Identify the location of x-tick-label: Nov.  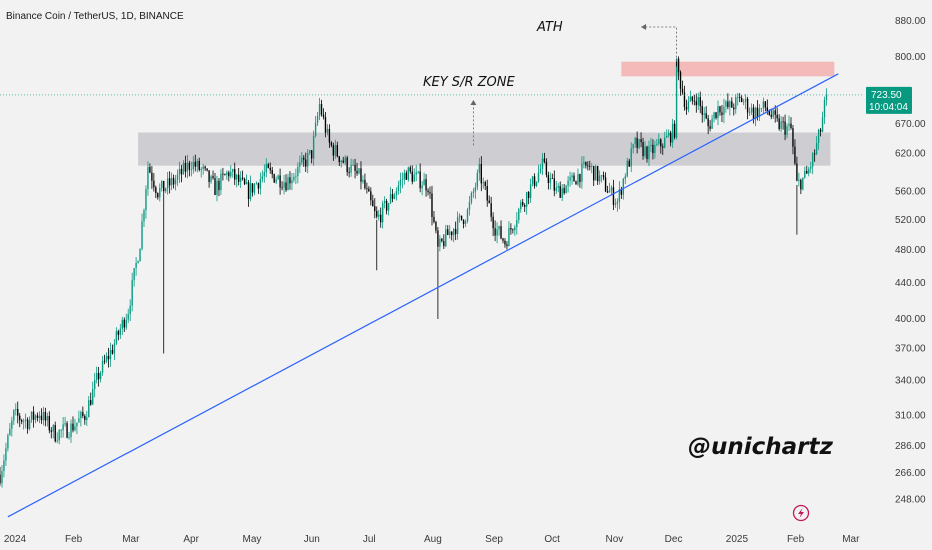
(614, 539).